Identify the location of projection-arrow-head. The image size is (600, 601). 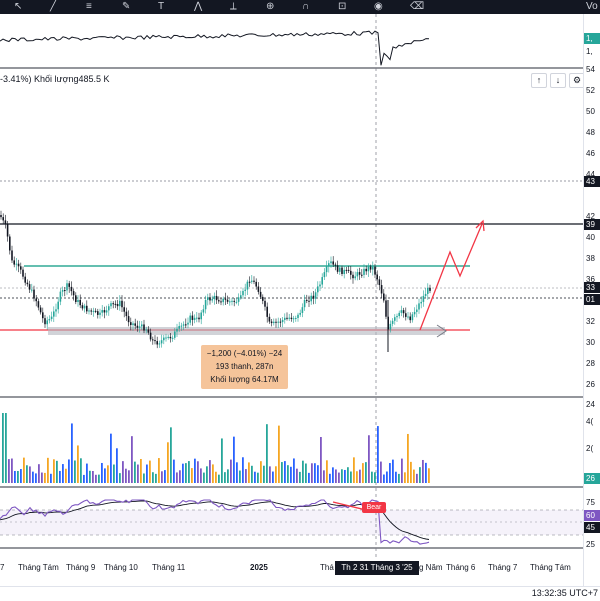
(480, 225).